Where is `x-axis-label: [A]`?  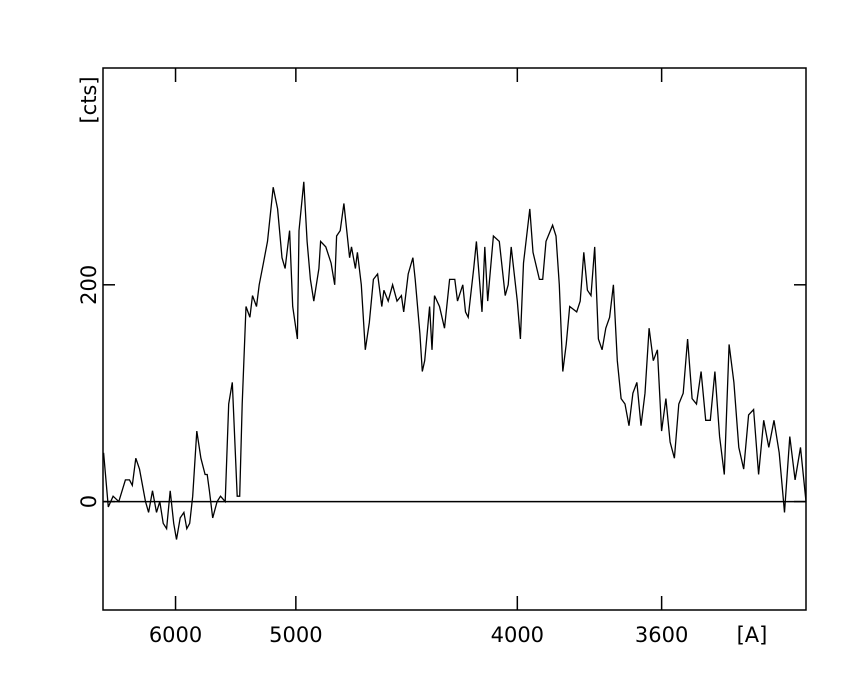 x-axis-label: [A] is located at coordinates (752, 635).